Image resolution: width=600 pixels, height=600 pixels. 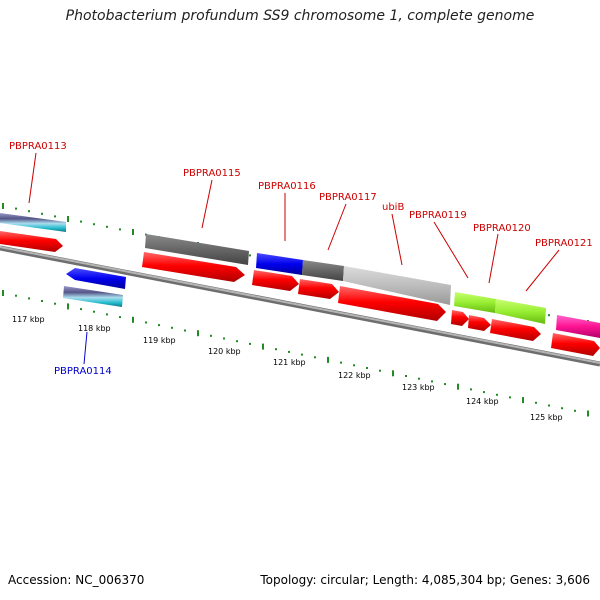 What do you see at coordinates (28, 319) in the screenshot?
I see `scale-label-117: 117 kbp` at bounding box center [28, 319].